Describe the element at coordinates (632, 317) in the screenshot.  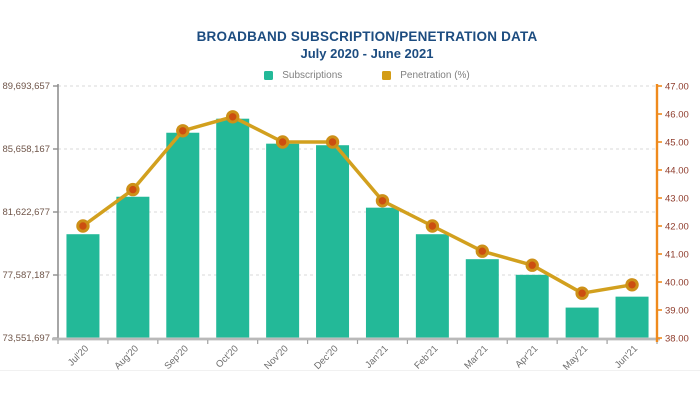
I see `bar-Jun'21` at that location.